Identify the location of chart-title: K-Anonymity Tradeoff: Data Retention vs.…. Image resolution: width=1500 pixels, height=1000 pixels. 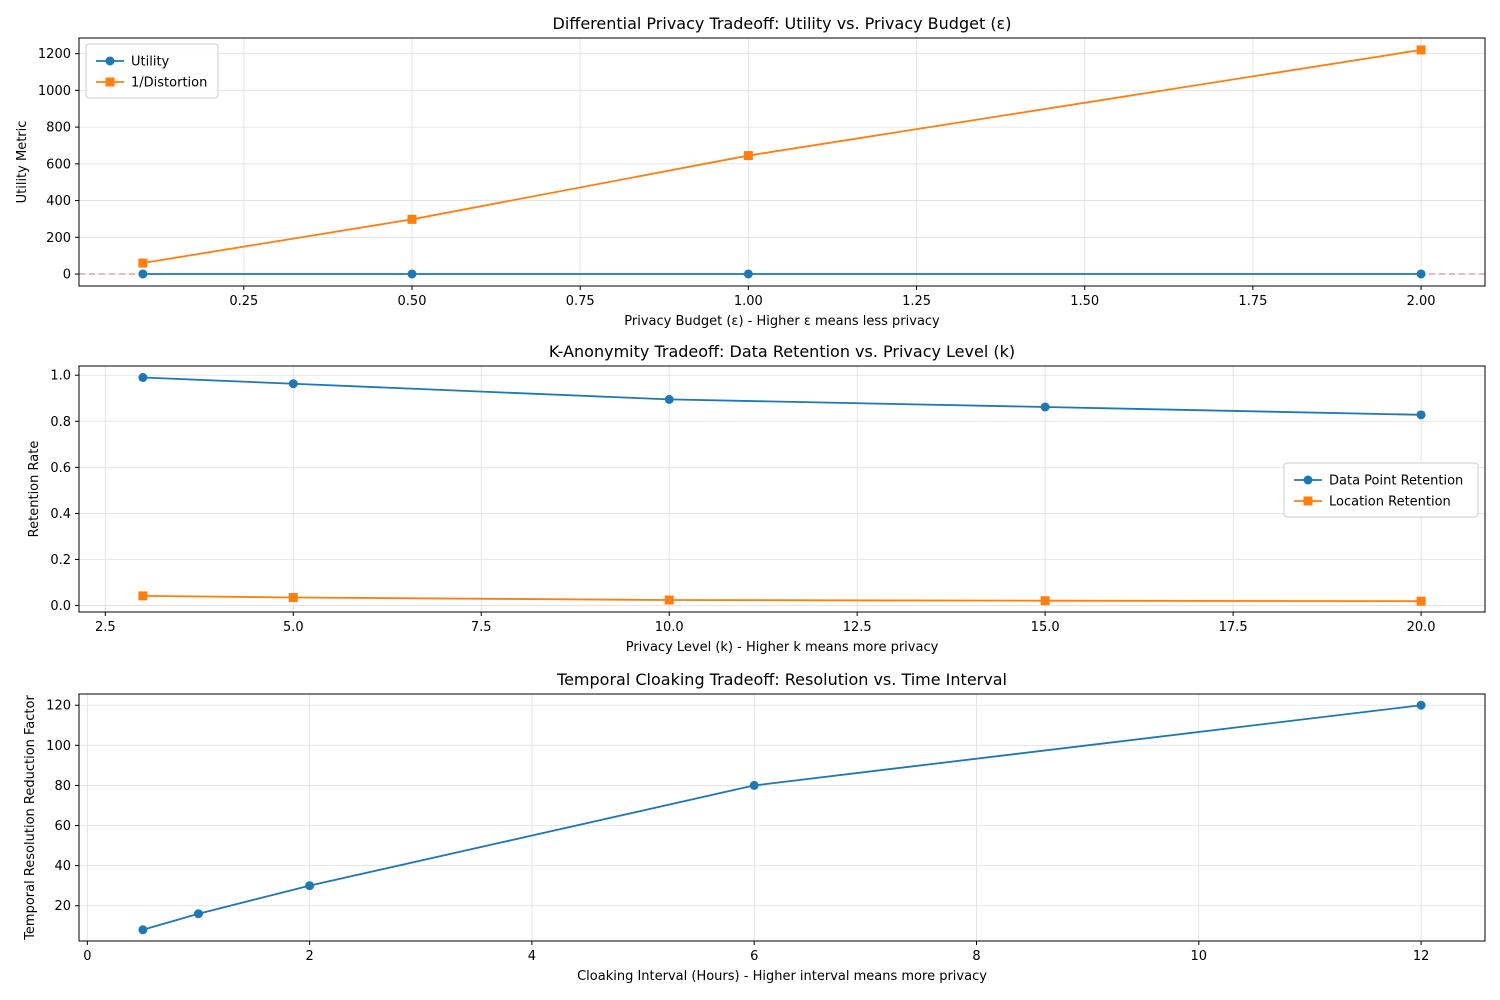
(782, 351).